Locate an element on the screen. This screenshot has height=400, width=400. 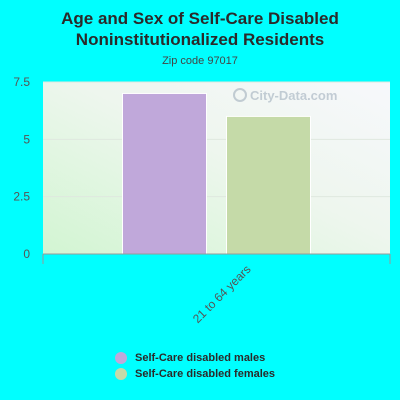
y-tick-label: 0 is located at coordinates (26, 254).